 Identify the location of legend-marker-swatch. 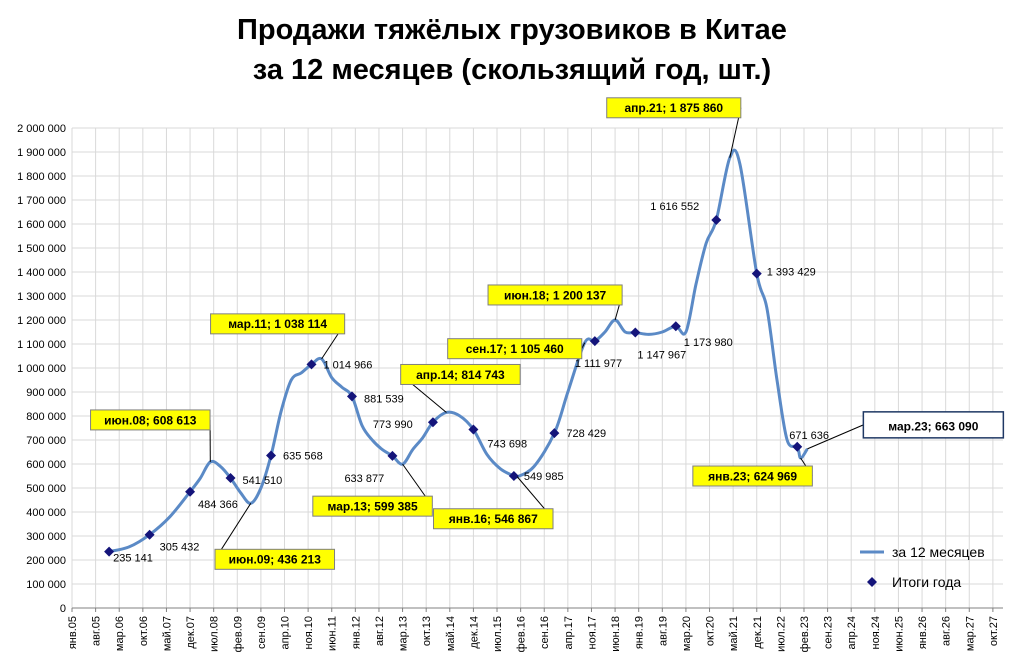
(872, 582).